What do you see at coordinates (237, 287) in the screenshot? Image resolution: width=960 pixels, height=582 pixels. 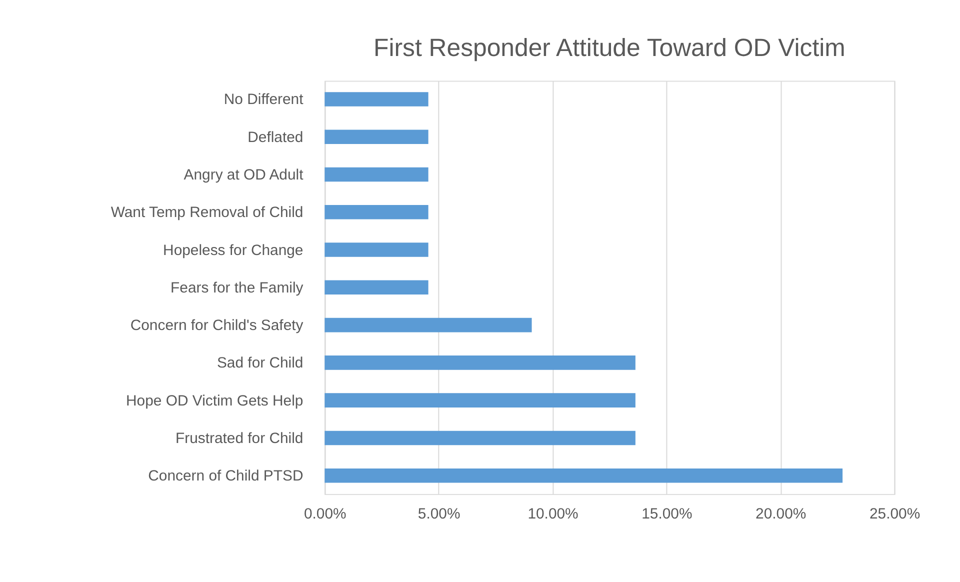 I see `y-tick-label: Fears for the Family` at bounding box center [237, 287].